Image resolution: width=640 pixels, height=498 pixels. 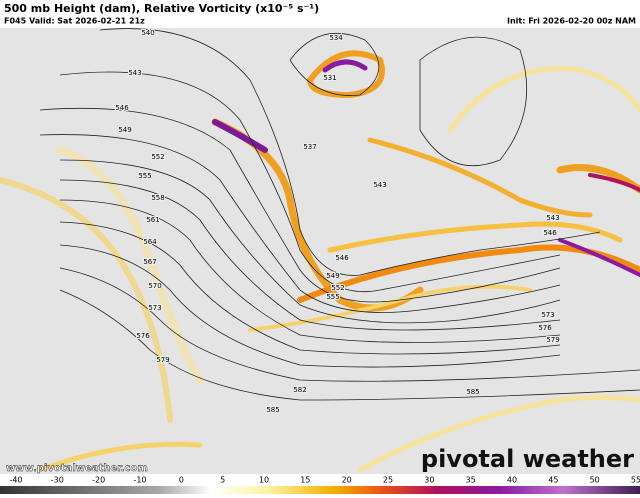 What do you see at coordinates (181, 480) in the screenshot?
I see `colorbar-tick-label: 0` at bounding box center [181, 480].